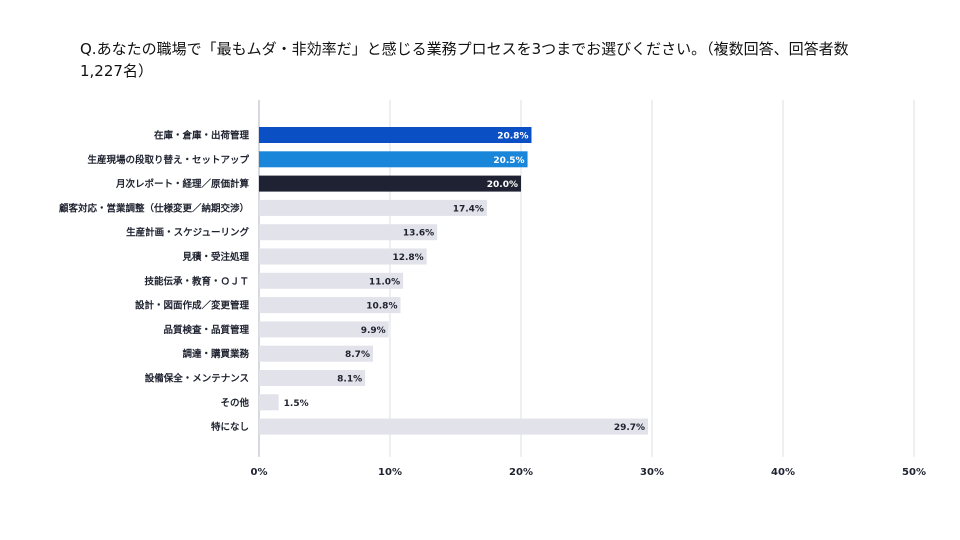 The image size is (960, 540). I want to click on category-label: 調達・購買業務, so click(215, 354).